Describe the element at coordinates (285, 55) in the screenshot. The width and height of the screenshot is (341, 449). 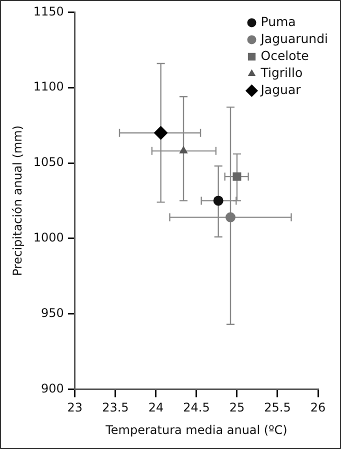
I see `legend-label: Ocelote` at that location.